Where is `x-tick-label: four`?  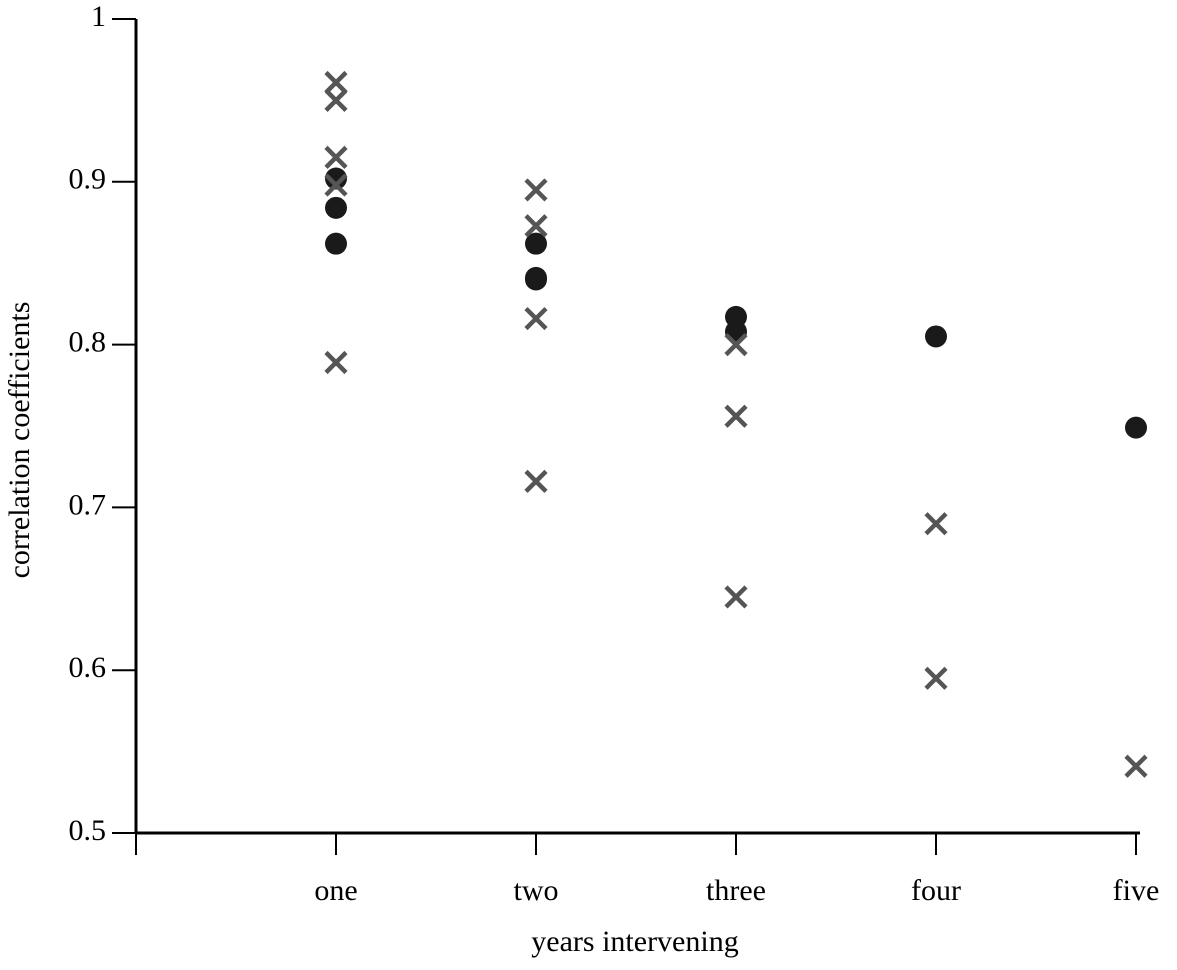
x-tick-label: four is located at coordinates (936, 890).